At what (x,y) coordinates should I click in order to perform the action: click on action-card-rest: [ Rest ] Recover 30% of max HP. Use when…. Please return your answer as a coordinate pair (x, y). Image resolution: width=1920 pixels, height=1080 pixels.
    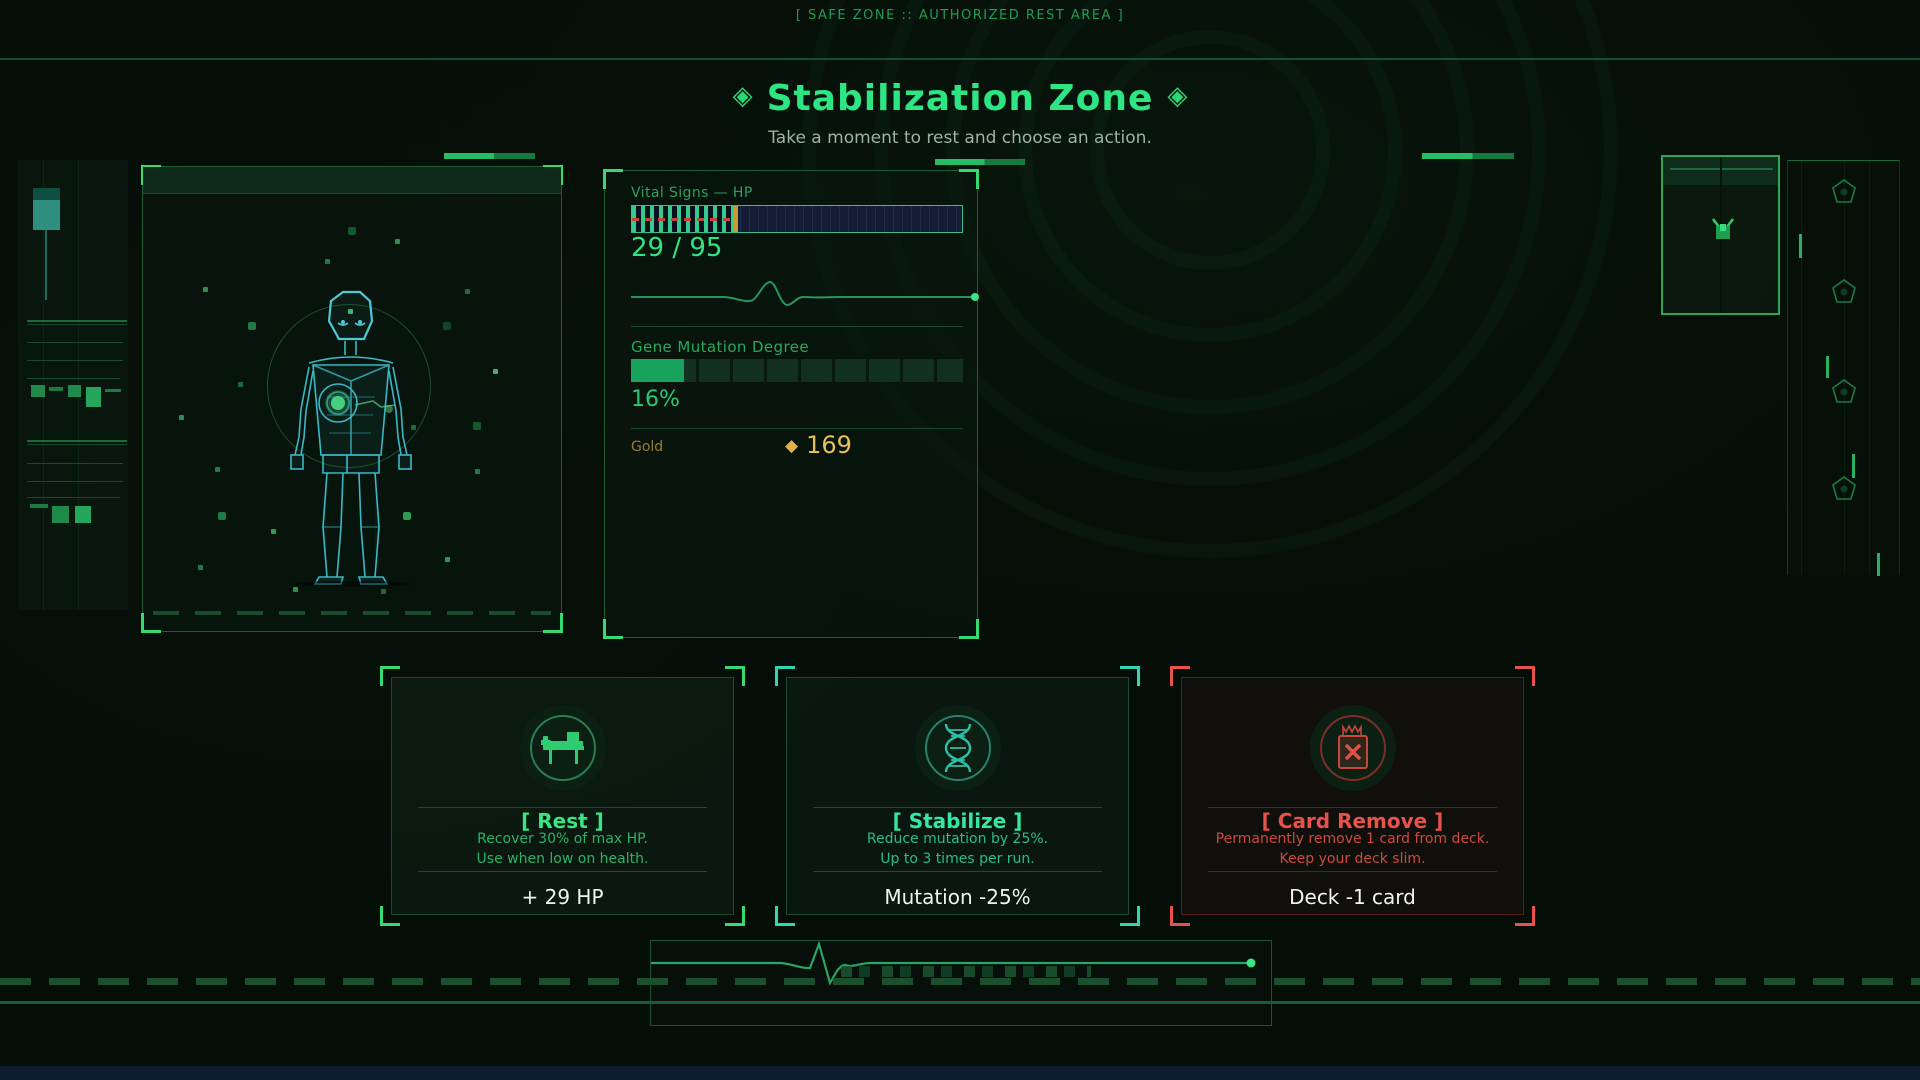
    Looking at the image, I should click on (562, 796).